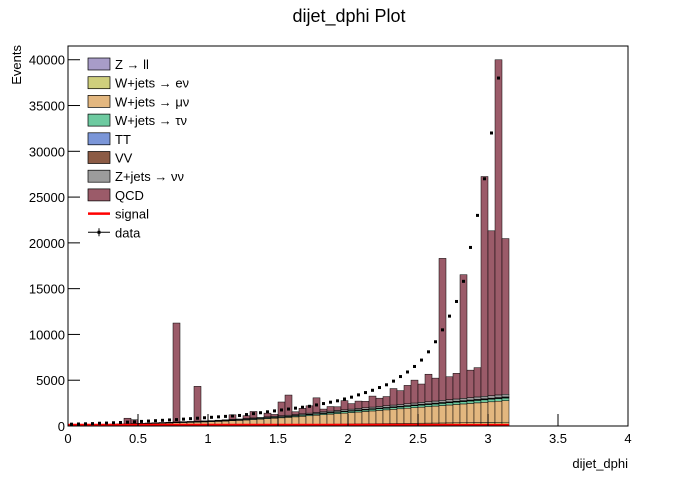 The height and width of the screenshot is (480, 698). What do you see at coordinates (47, 106) in the screenshot?
I see `y-tick-label: 35000` at bounding box center [47, 106].